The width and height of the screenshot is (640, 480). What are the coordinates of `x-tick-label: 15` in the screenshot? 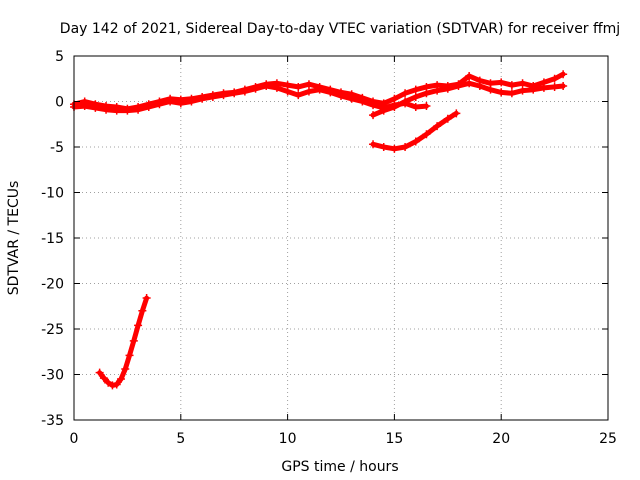 It's located at (394, 439).